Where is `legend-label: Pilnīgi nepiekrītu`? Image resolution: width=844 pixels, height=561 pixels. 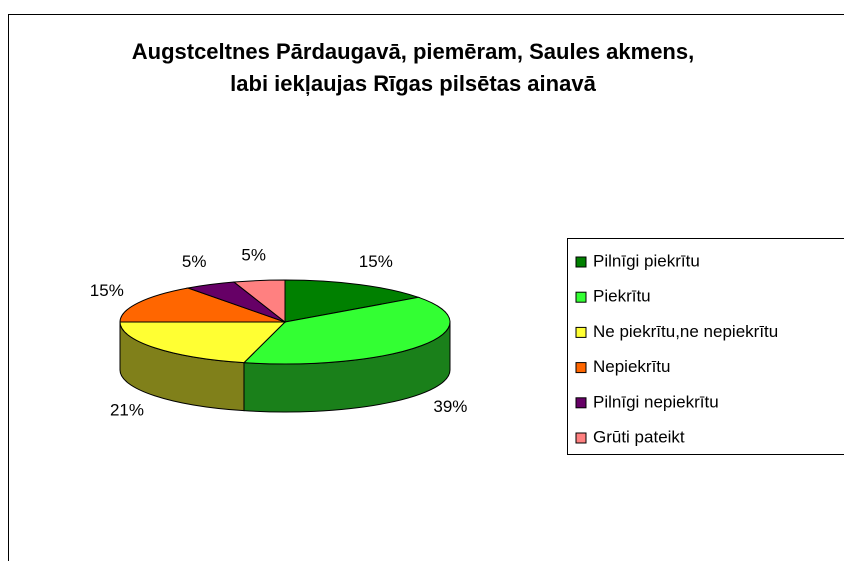 legend-label: Pilnīgi nepiekrītu is located at coordinates (656, 401).